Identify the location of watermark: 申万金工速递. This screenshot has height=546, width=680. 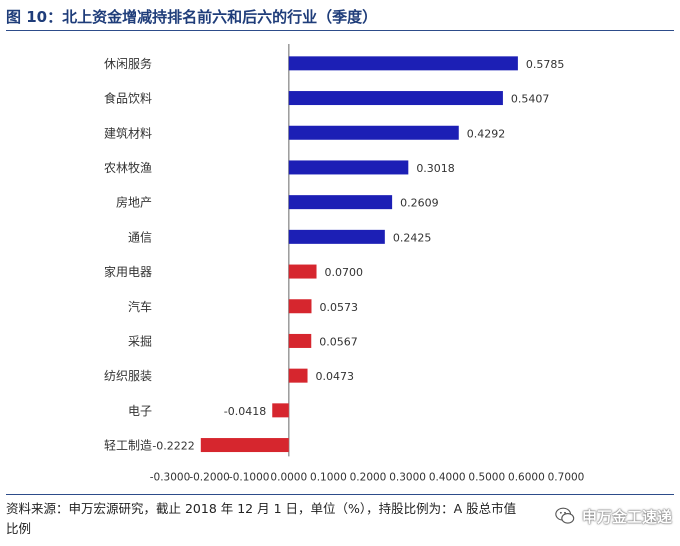
(613, 516).